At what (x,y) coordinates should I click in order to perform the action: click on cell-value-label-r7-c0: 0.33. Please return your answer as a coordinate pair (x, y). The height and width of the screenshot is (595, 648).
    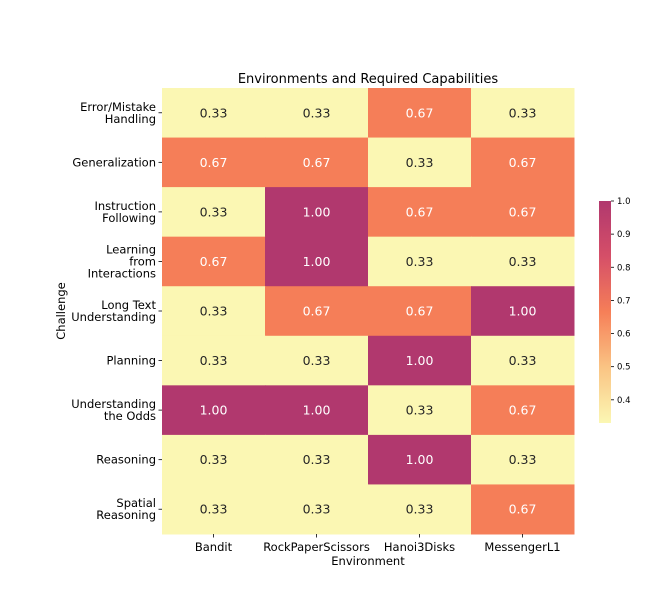
    Looking at the image, I should click on (214, 459).